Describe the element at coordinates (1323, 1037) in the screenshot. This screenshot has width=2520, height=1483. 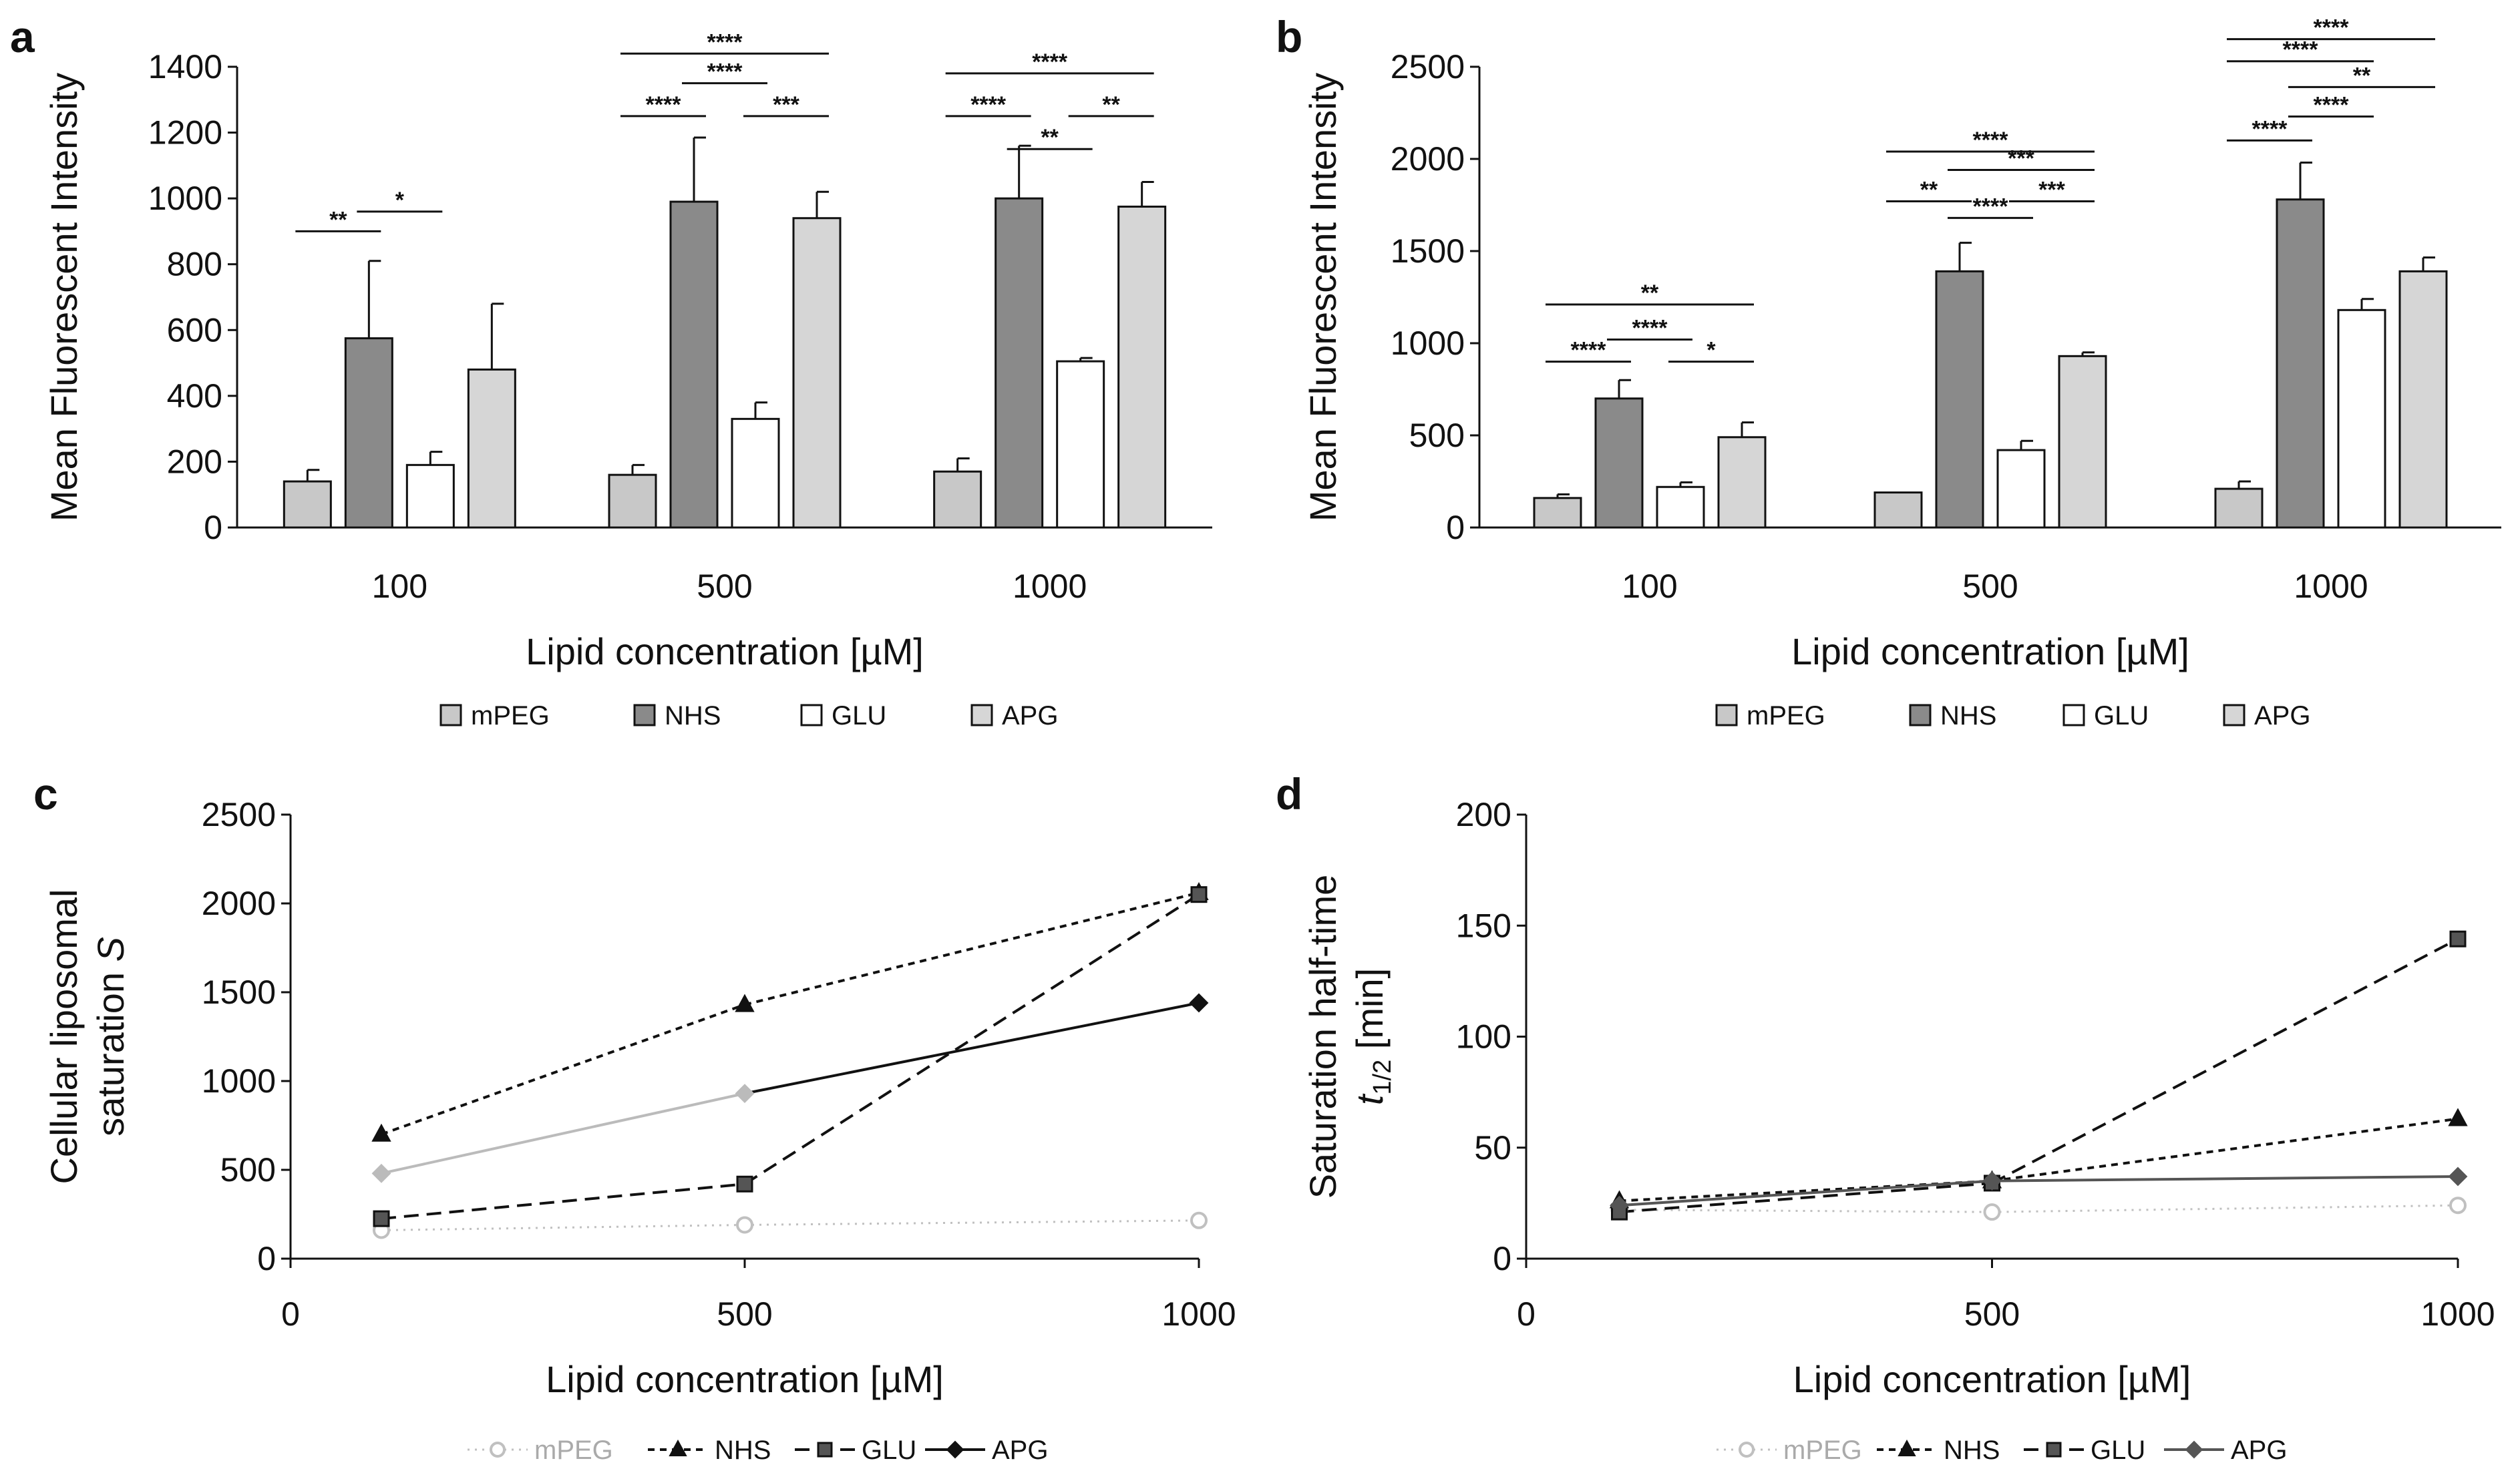
I see `y-axis-label-line1: Saturation half-time` at that location.